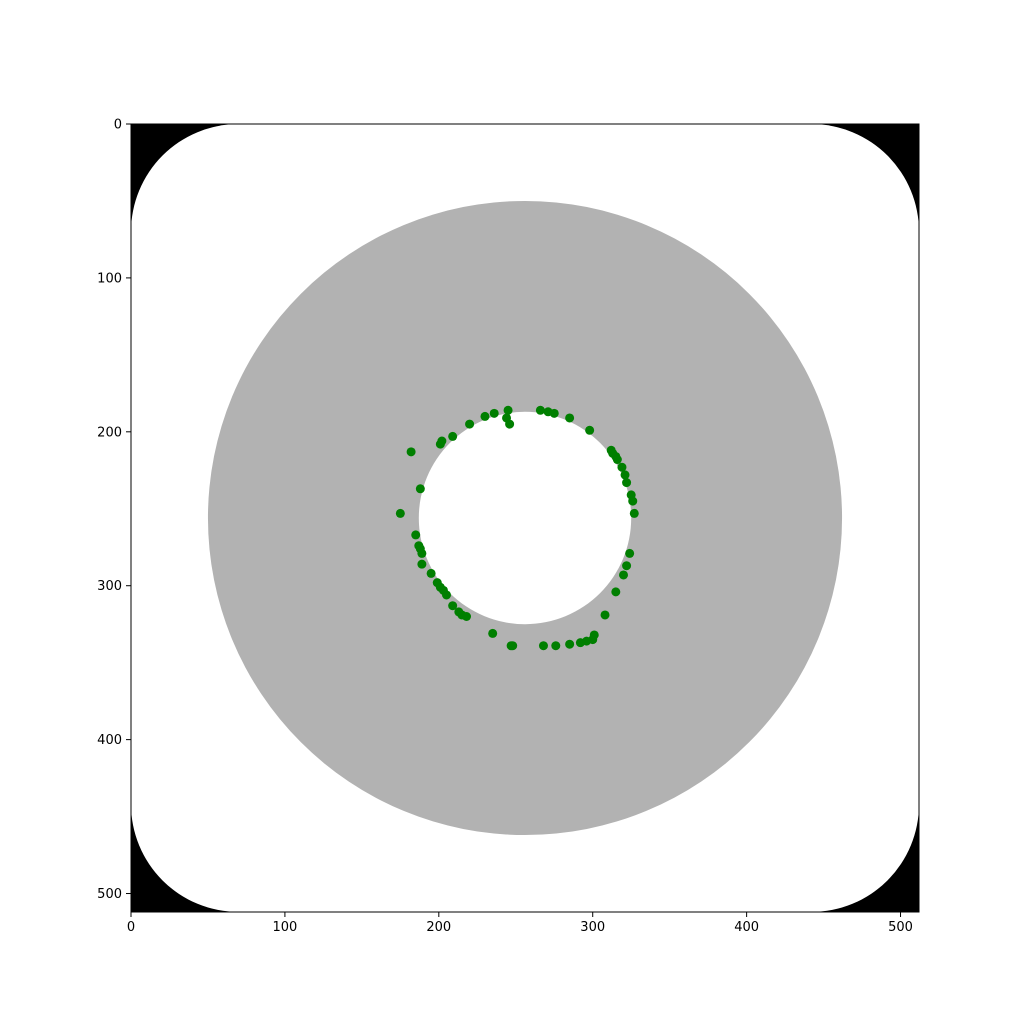 Image resolution: width=1024 pixels, height=1024 pixels. What do you see at coordinates (109, 586) in the screenshot?
I see `y-tick-label: 300` at bounding box center [109, 586].